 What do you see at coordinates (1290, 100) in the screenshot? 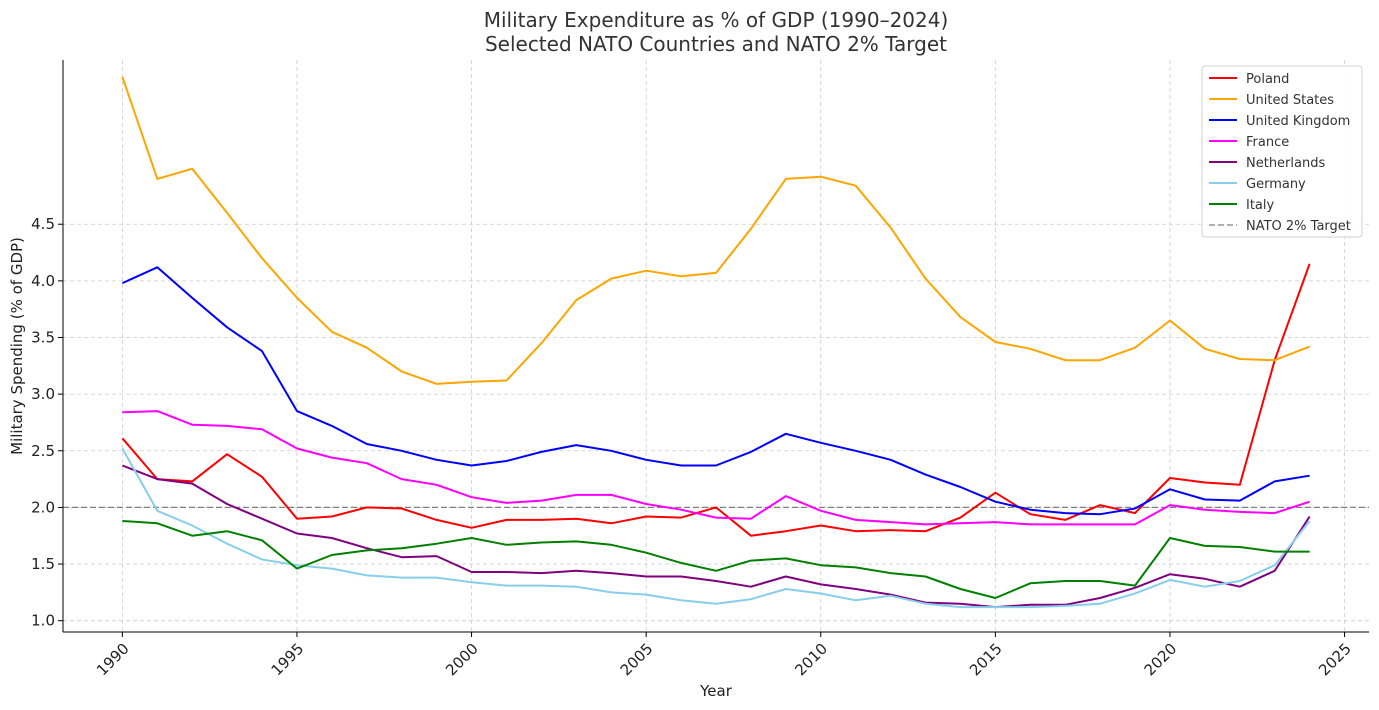
I see `legend-label-united-states: United States` at bounding box center [1290, 100].